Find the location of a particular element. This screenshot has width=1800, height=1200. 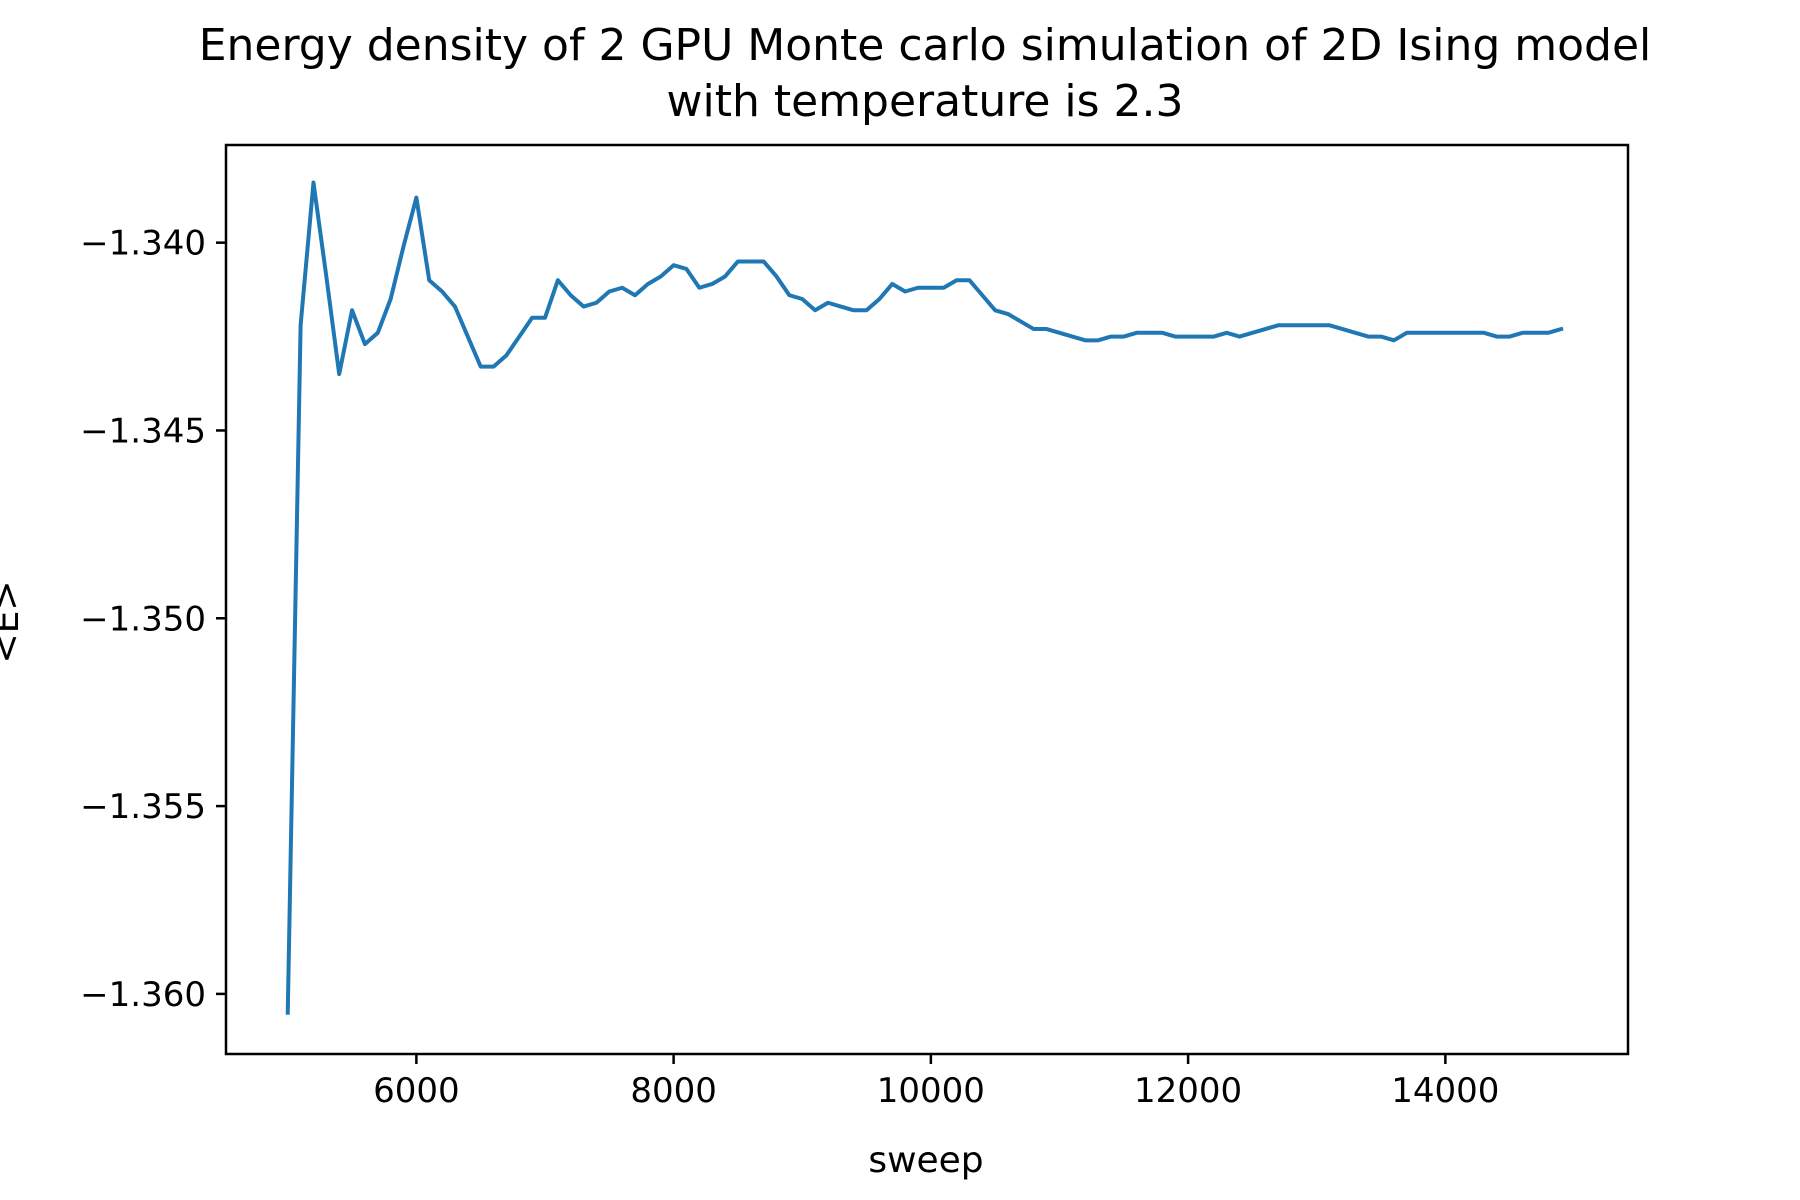

y-tick-label: −1.360 is located at coordinates (143, 995).